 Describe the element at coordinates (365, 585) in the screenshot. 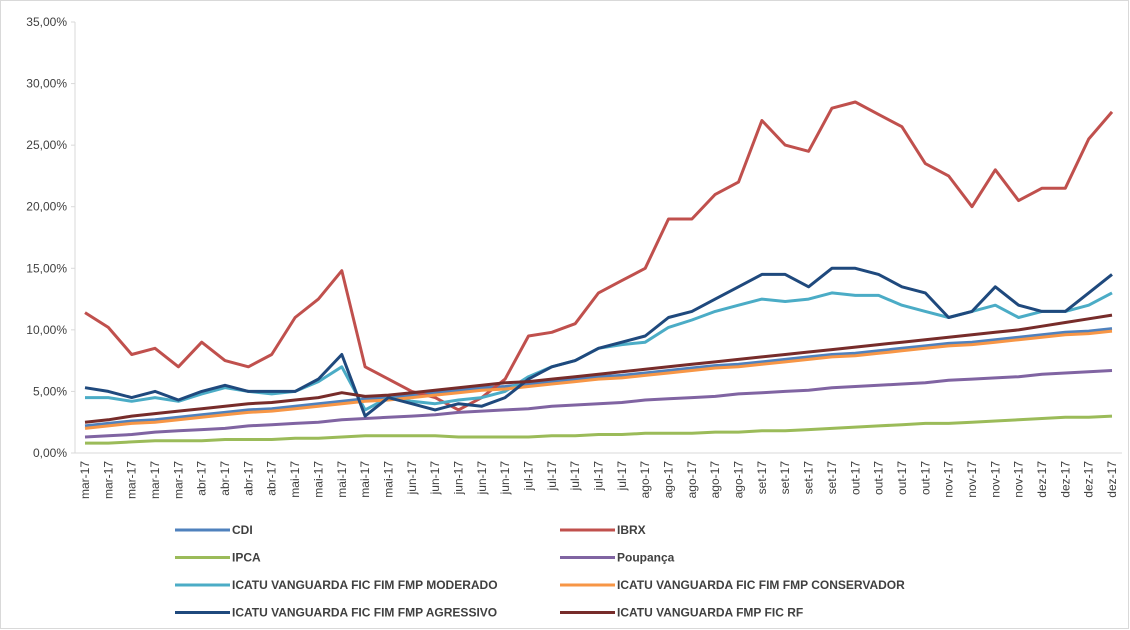

I see `legend-label: ICATU VANGUARDA FIC FIM FMP MODERADO` at that location.